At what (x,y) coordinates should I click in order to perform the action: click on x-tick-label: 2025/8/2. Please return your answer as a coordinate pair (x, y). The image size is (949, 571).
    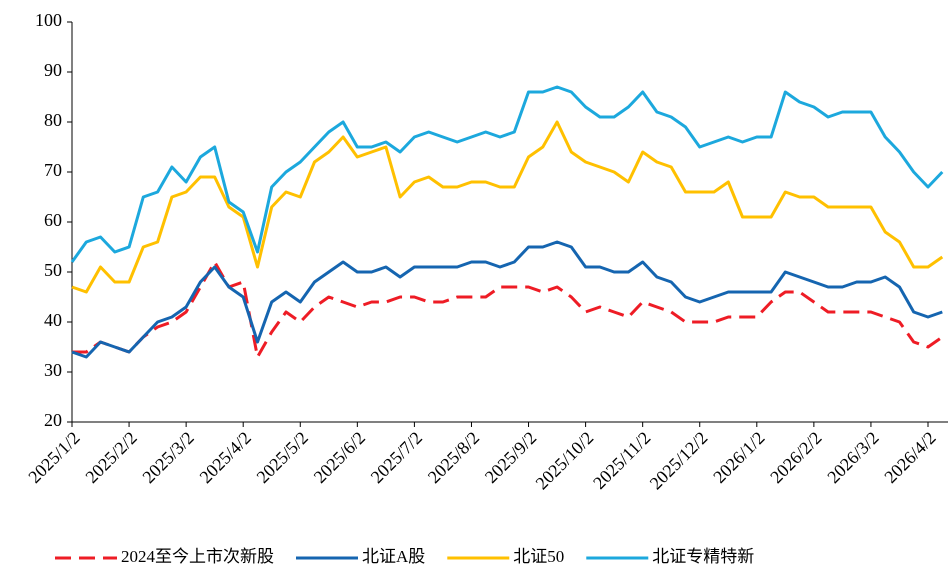
    Looking at the image, I should click on (453, 457).